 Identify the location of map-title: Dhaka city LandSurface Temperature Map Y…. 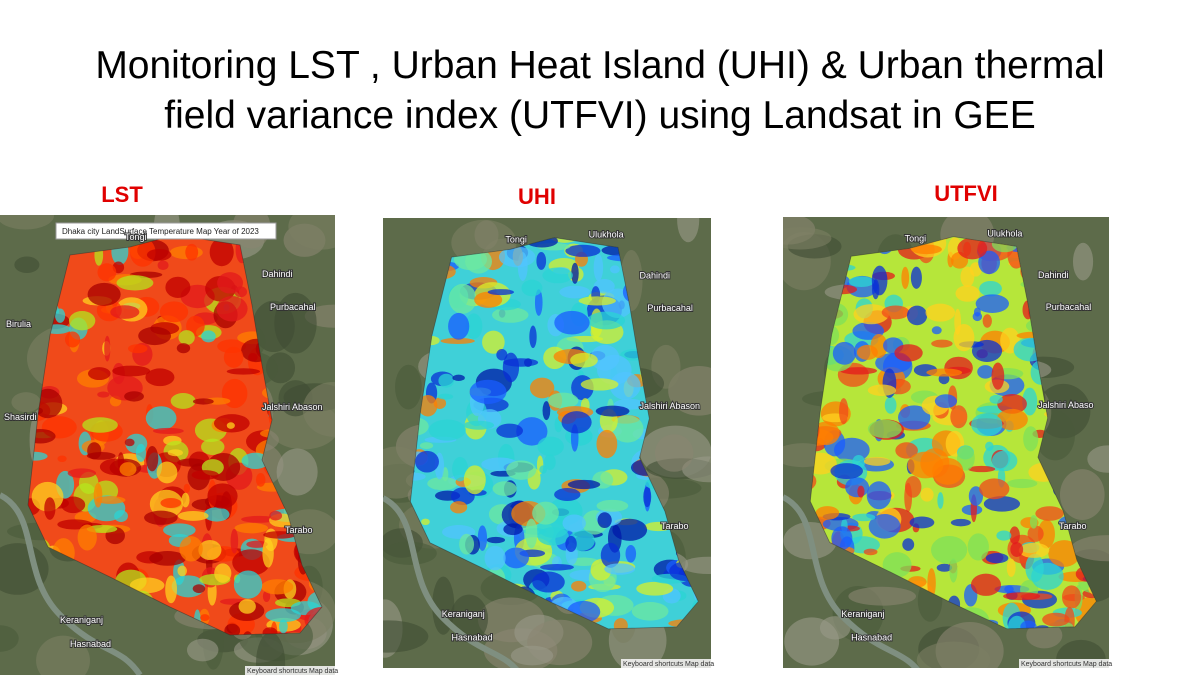
(160, 231).